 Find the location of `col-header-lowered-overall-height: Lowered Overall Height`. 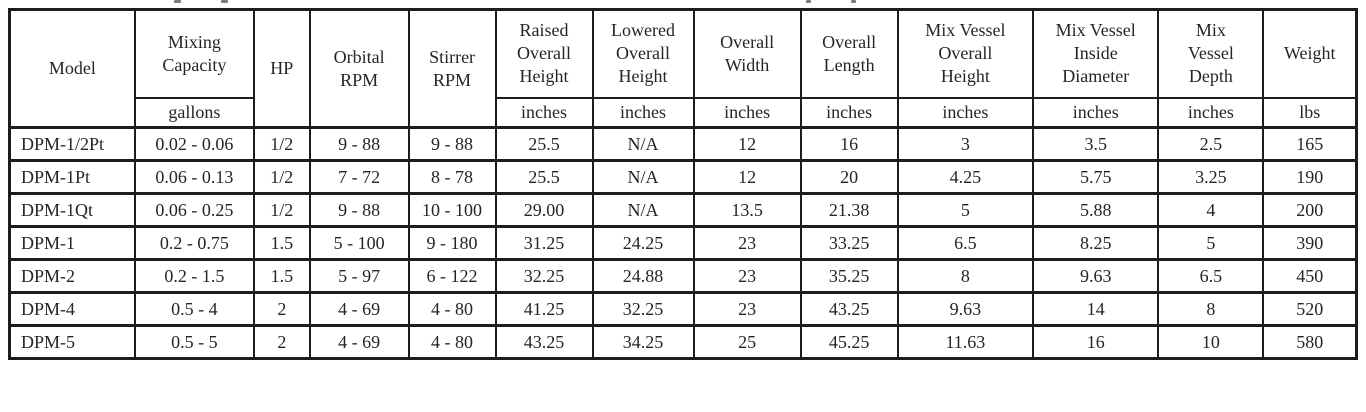

col-header-lowered-overall-height: Lowered Overall Height is located at coordinates (643, 53).